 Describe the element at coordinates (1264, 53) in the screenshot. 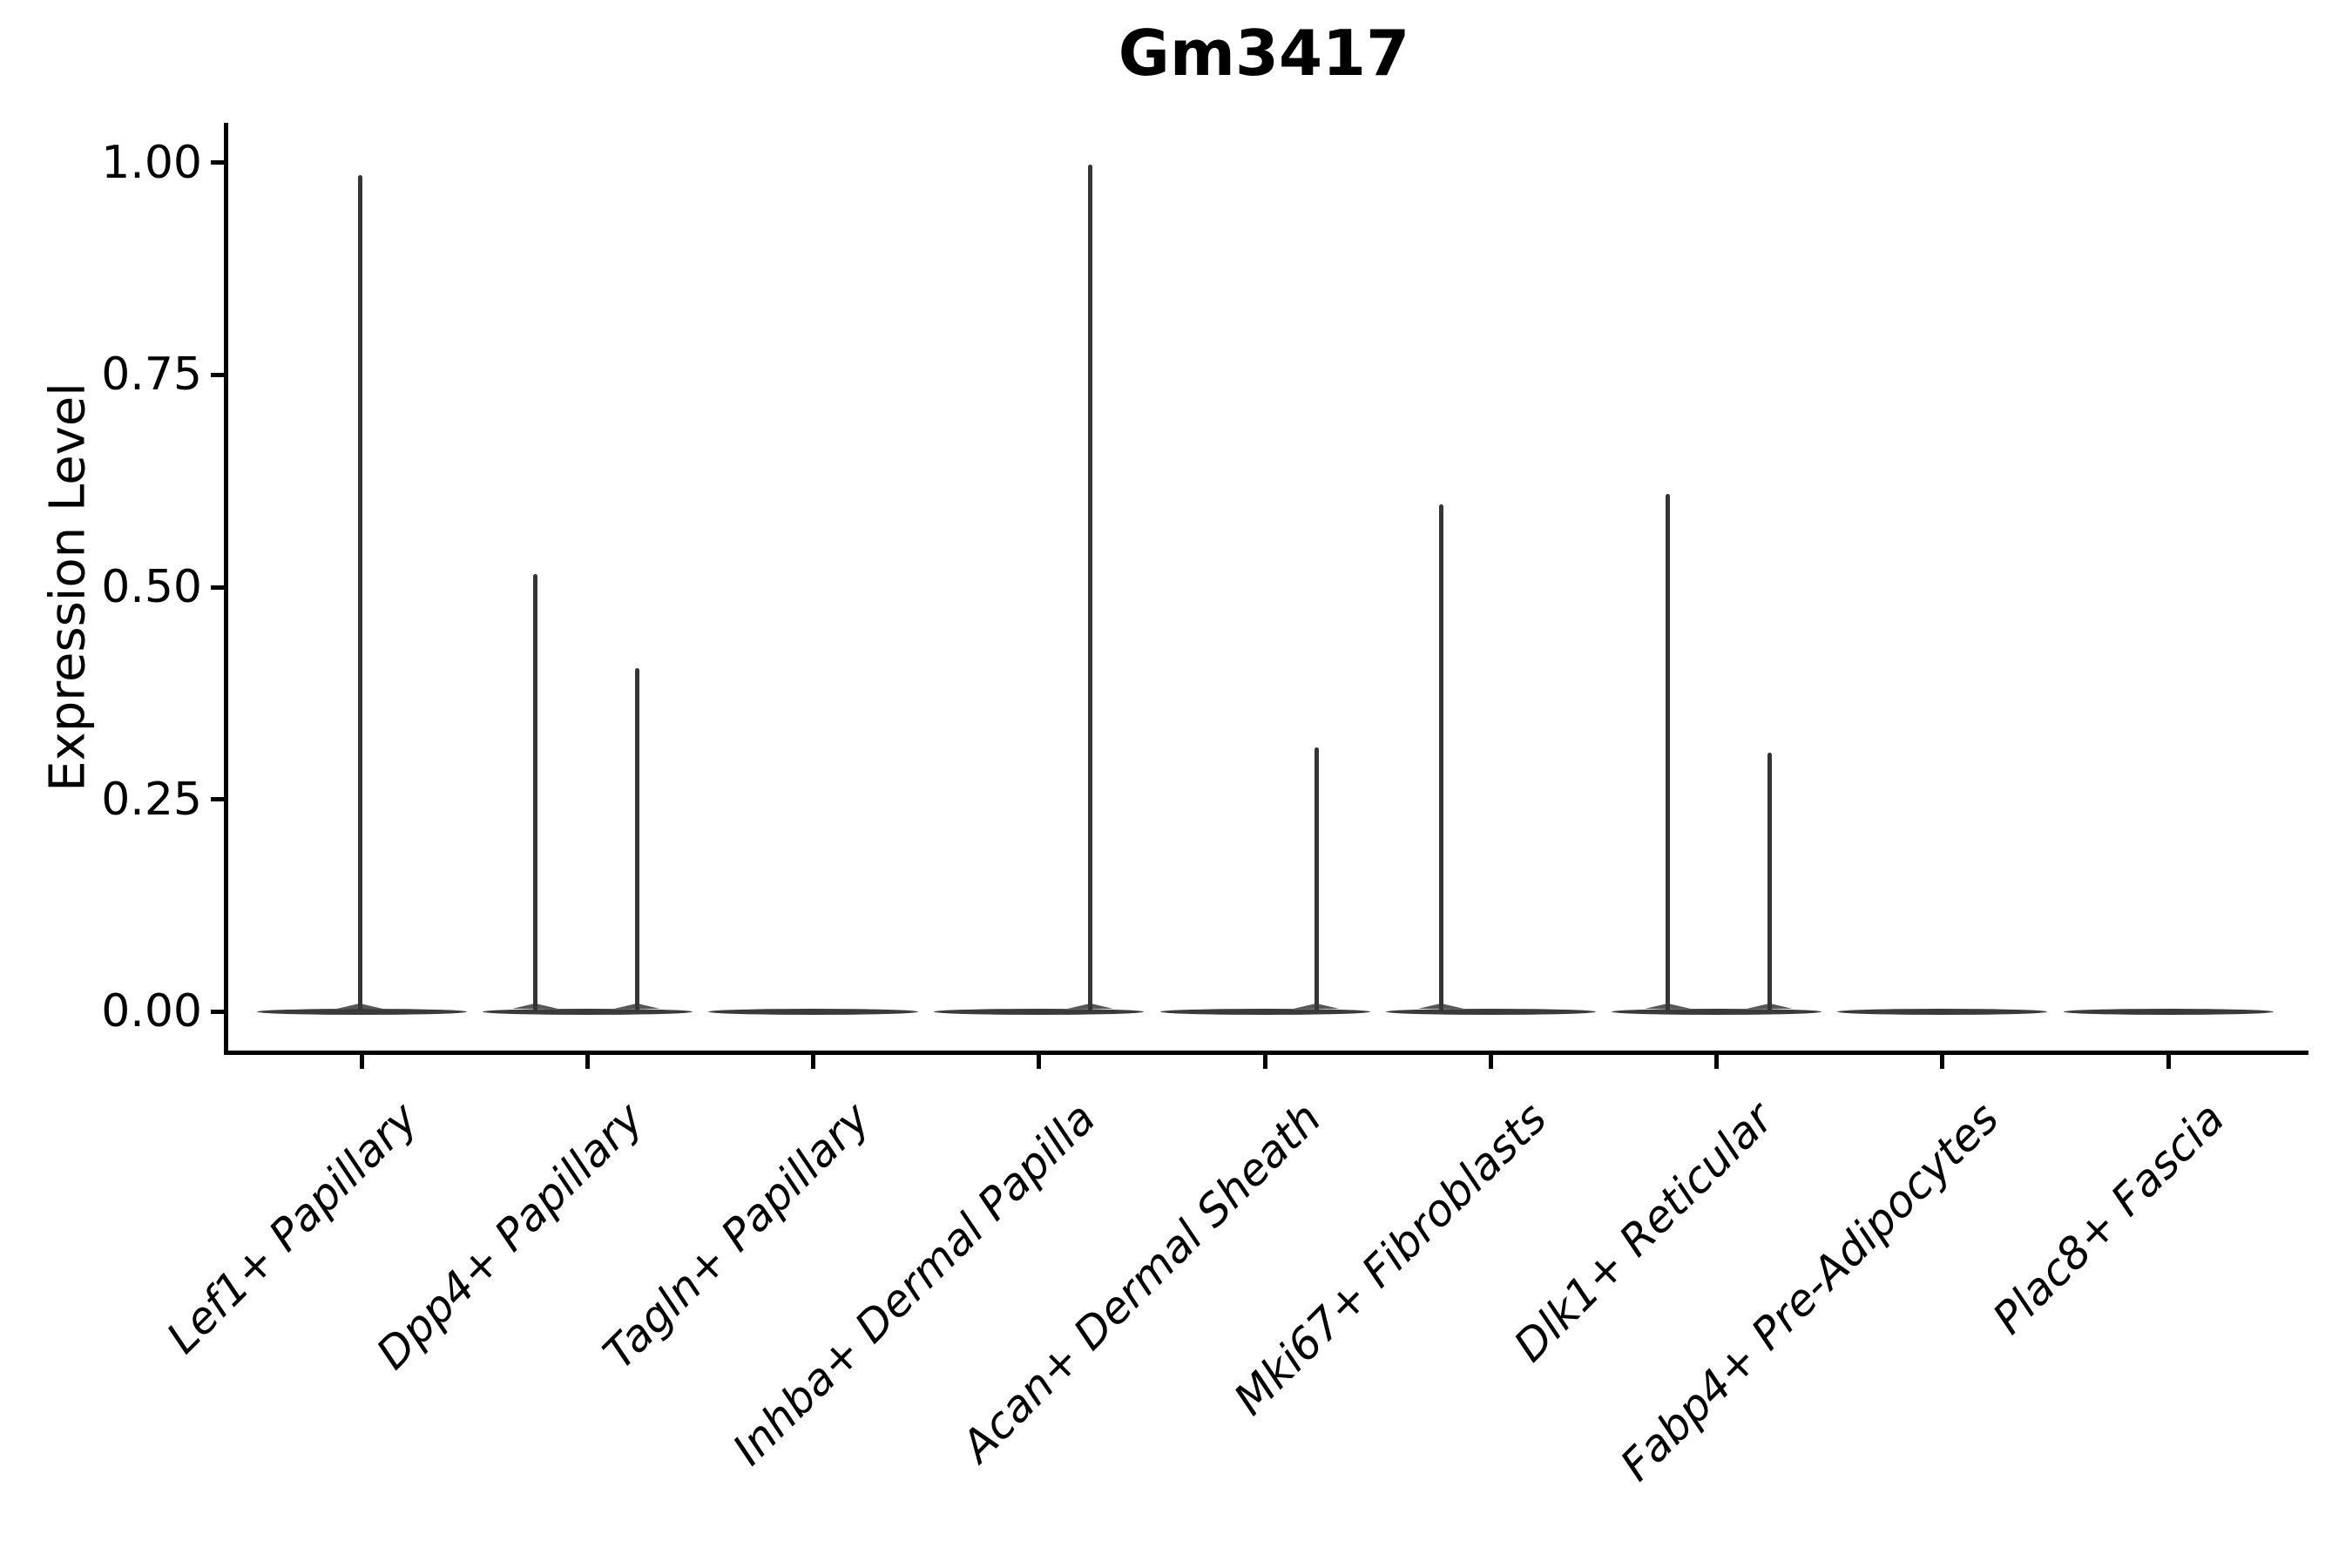

I see `chart-title: Gm3417` at that location.